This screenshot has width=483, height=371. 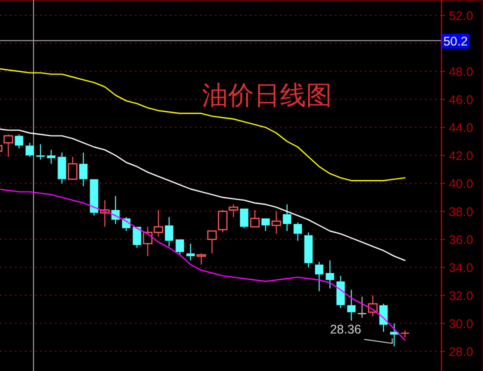 I want to click on y-tick-label: 42.0, so click(x=461, y=155).